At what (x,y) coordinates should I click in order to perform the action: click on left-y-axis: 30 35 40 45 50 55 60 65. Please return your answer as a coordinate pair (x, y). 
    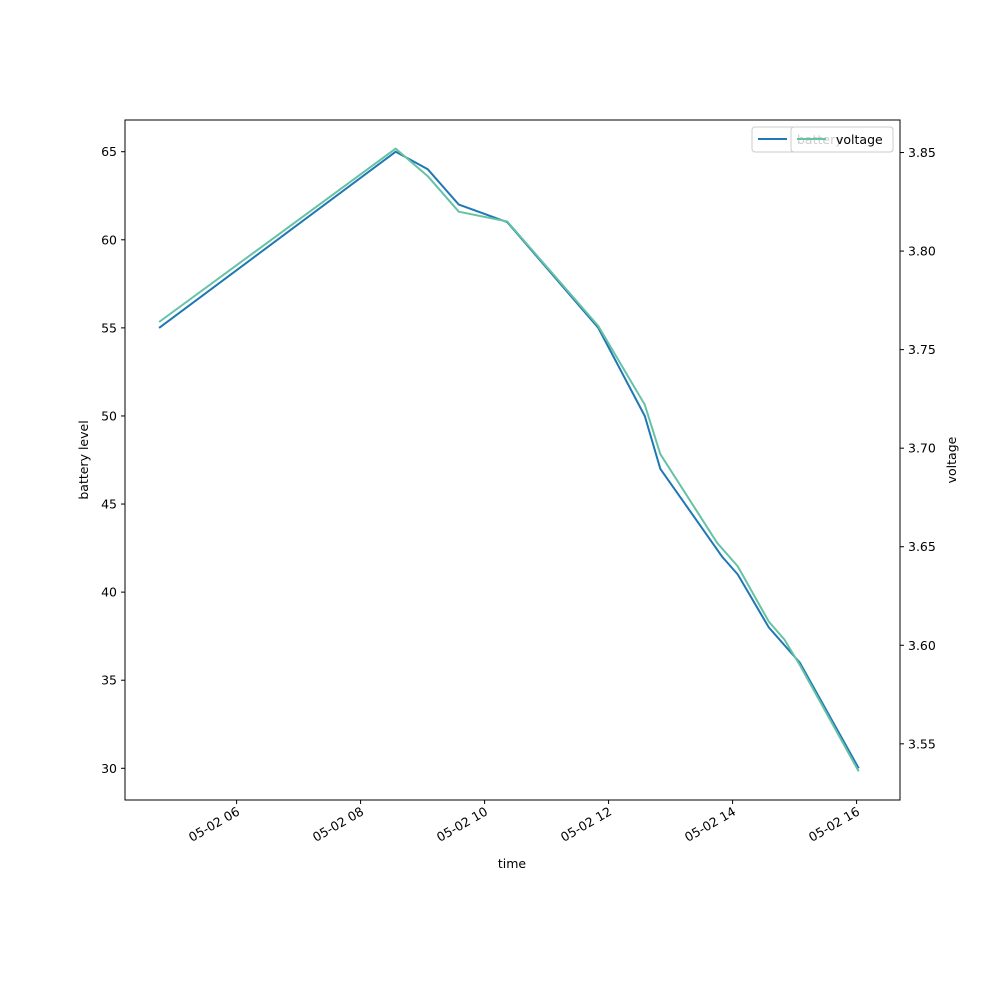
    Looking at the image, I should click on (113, 460).